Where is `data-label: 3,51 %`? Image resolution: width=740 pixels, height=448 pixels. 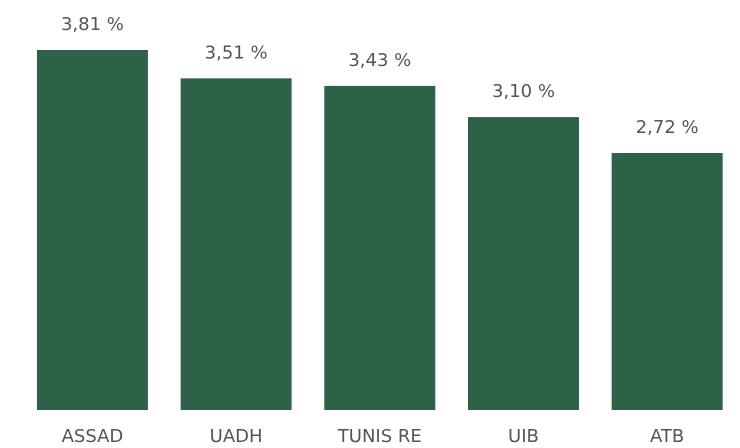
data-label: 3,51 % is located at coordinates (236, 52).